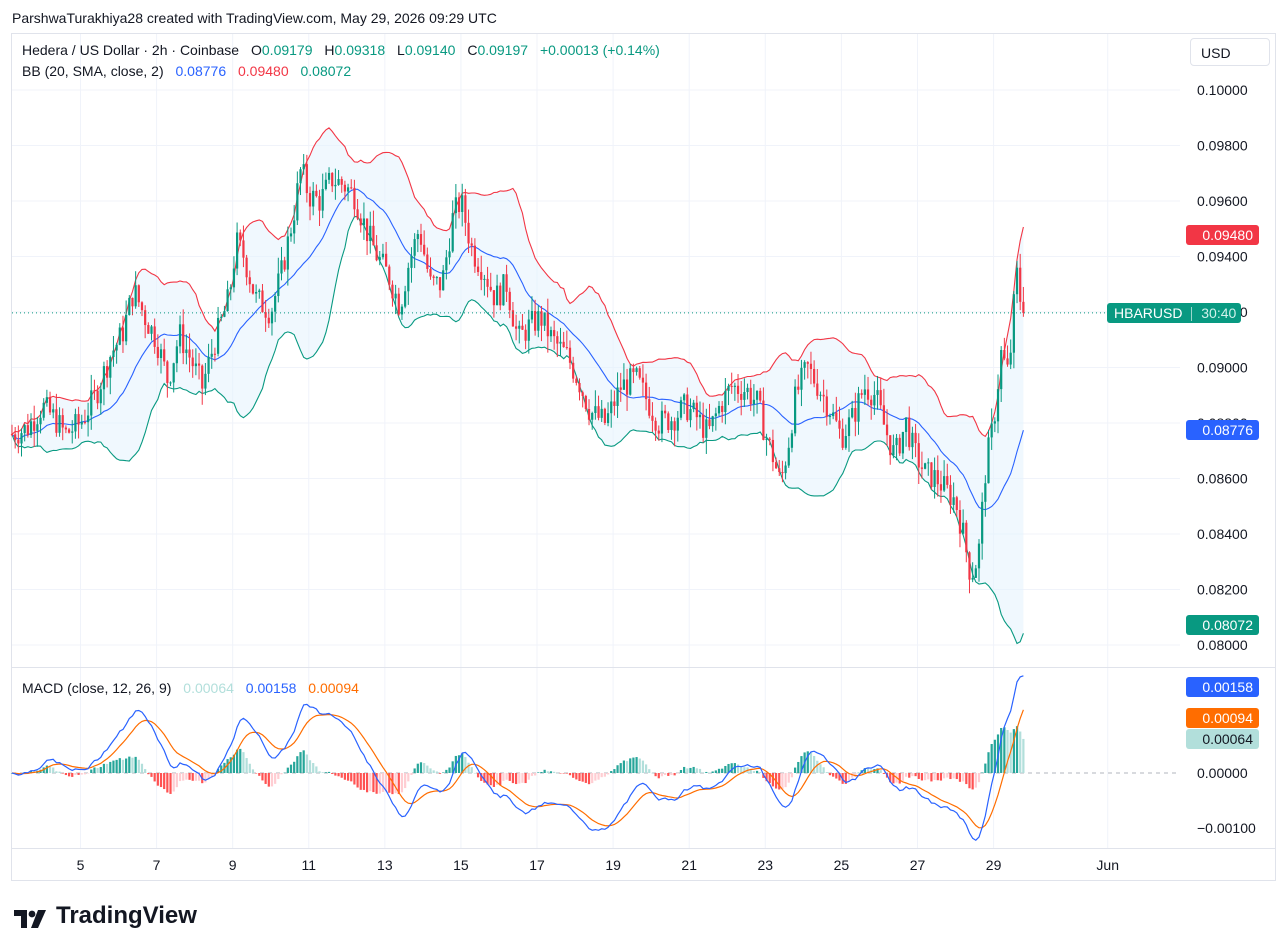  What do you see at coordinates (1222, 590) in the screenshot?
I see `price-tick-label: 0.08200` at bounding box center [1222, 590].